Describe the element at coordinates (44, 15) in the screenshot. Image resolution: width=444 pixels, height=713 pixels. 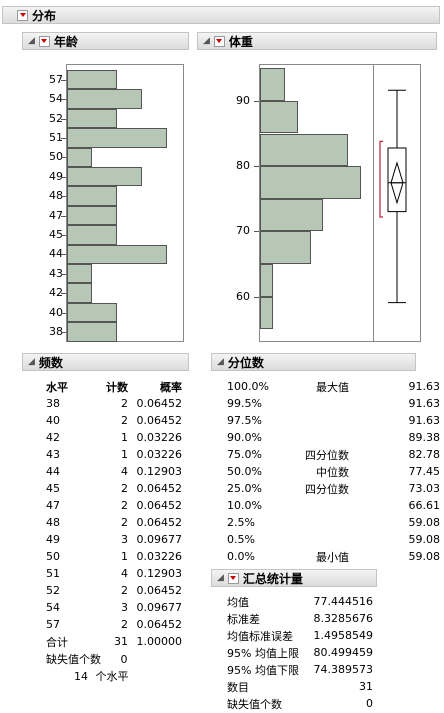
I see `distribution-title: 分布` at that location.